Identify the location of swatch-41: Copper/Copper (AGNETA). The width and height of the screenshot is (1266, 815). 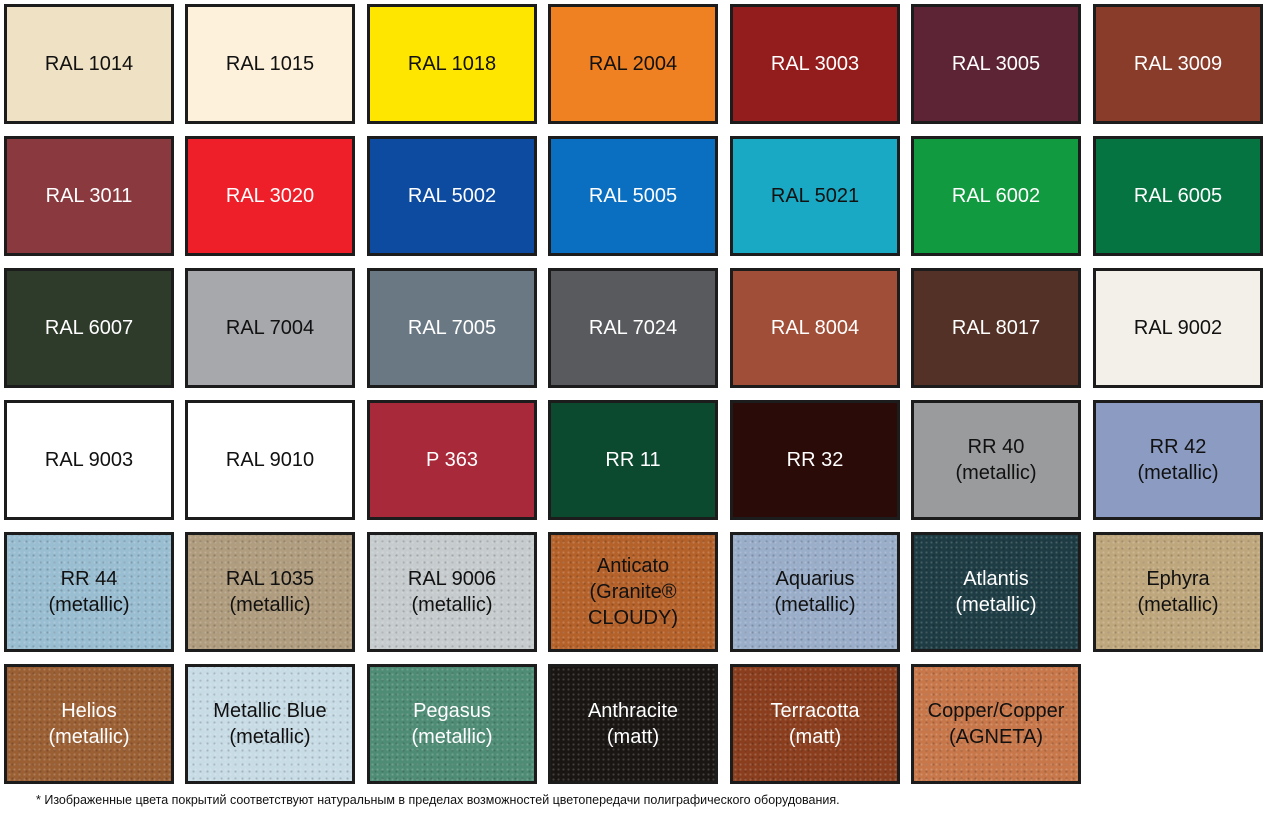
(996, 724).